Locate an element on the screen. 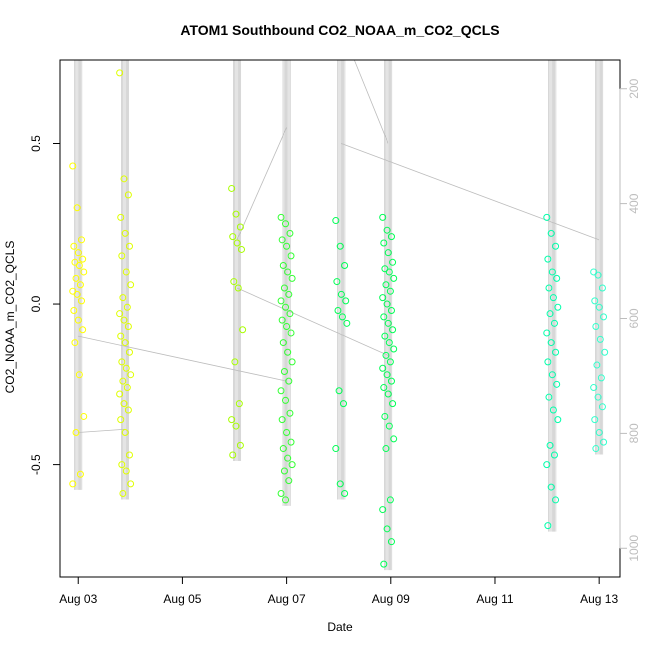 The width and height of the screenshot is (650, 650). y-tick-label: -0.5 is located at coordinates (36, 464).